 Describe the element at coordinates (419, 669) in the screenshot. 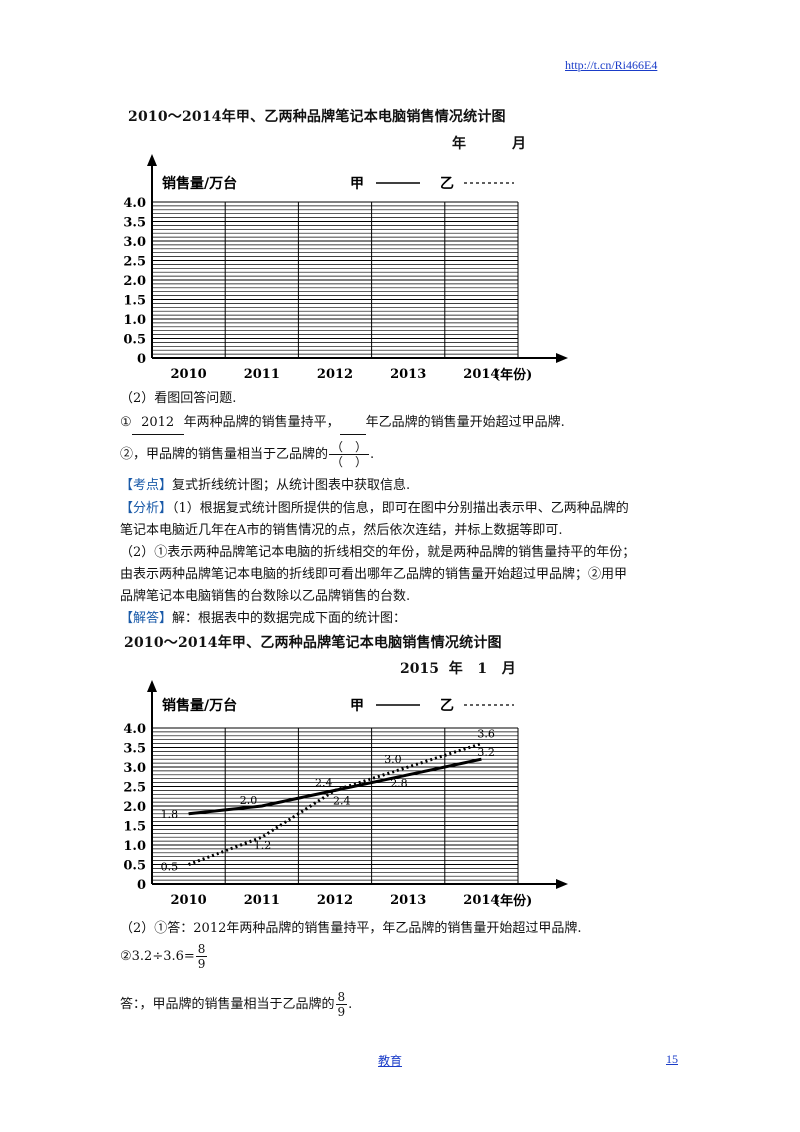

I see `chart-date-year: 2015` at that location.